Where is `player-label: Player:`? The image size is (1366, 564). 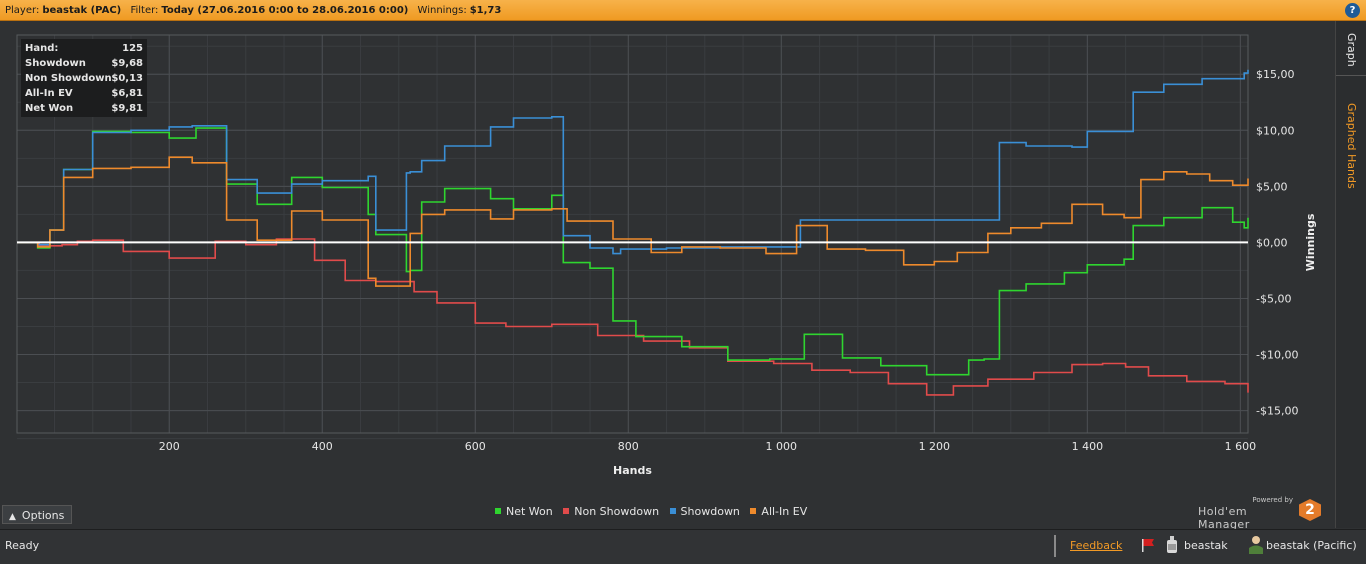 player-label: Player: is located at coordinates (22, 10).